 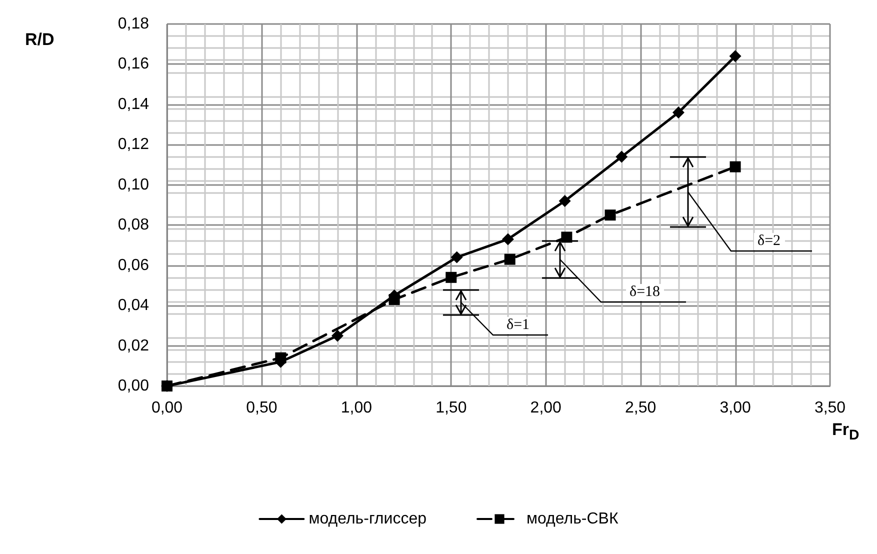 What do you see at coordinates (830, 408) in the screenshot?
I see `x-tick-label: 3,50` at bounding box center [830, 408].